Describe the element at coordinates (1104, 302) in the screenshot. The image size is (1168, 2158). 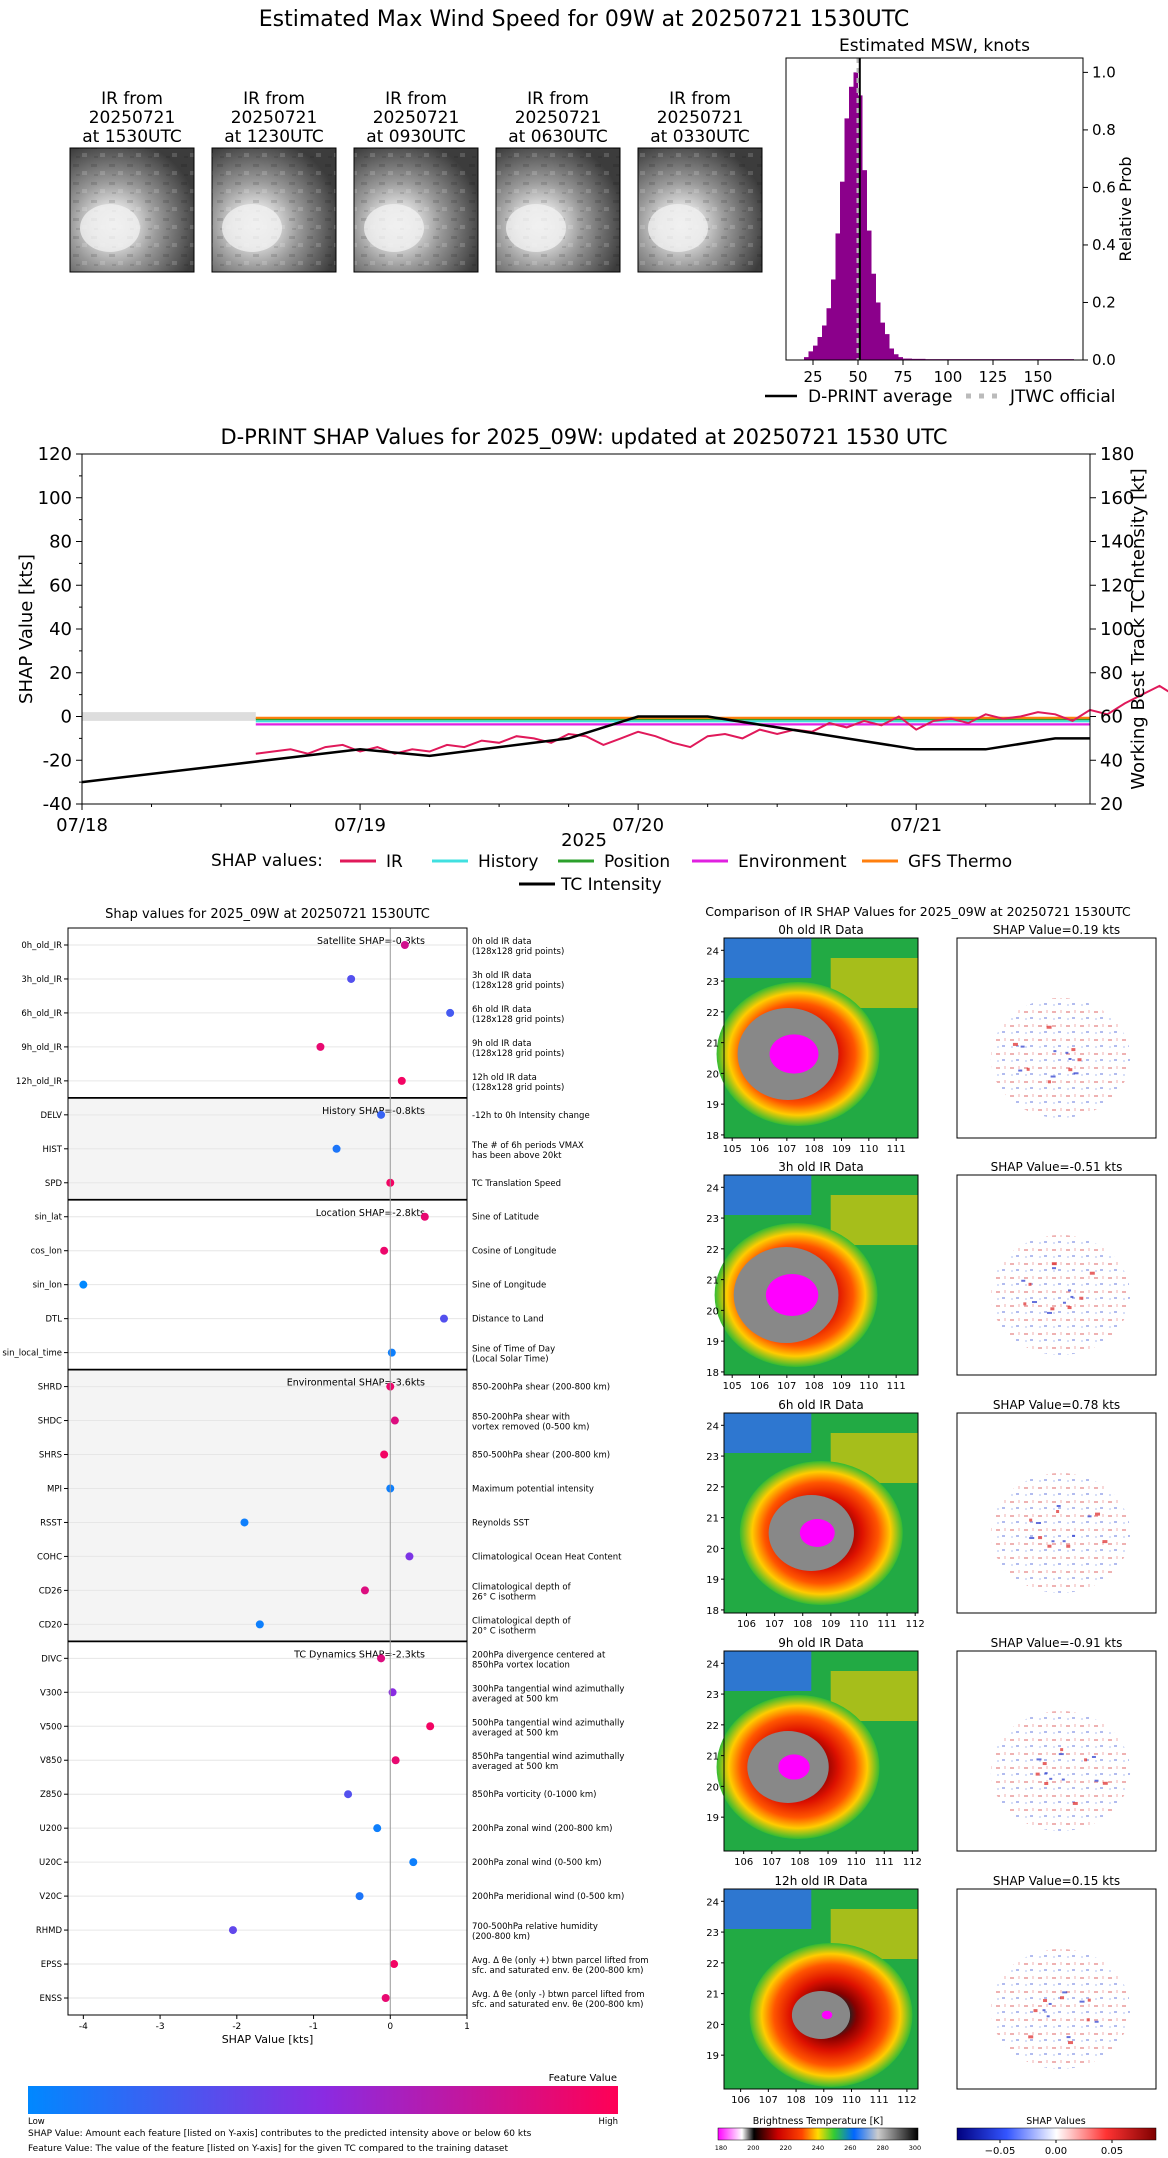
I see `histogram-ytick-label: 0.2` at that location.